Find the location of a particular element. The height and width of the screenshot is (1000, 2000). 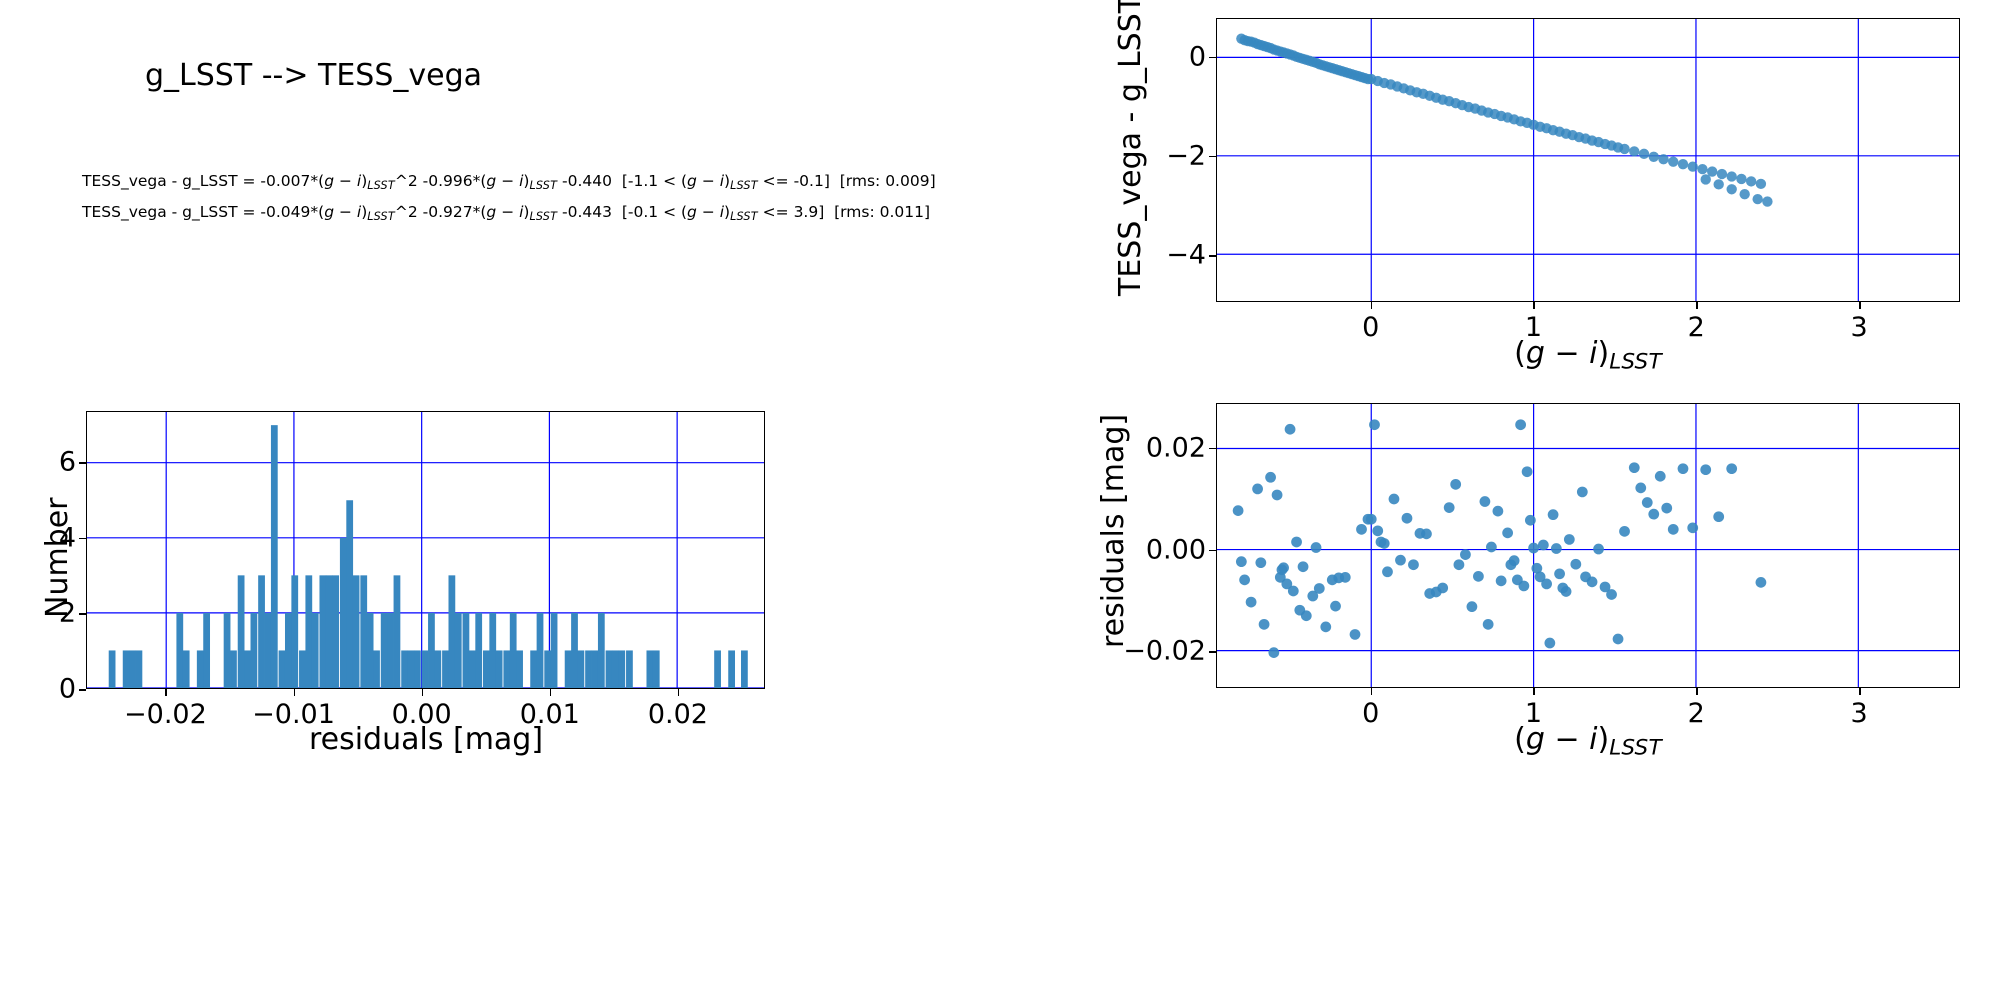

eq1-lhs: TESS_vega - g_LSST = is located at coordinates (171, 181).